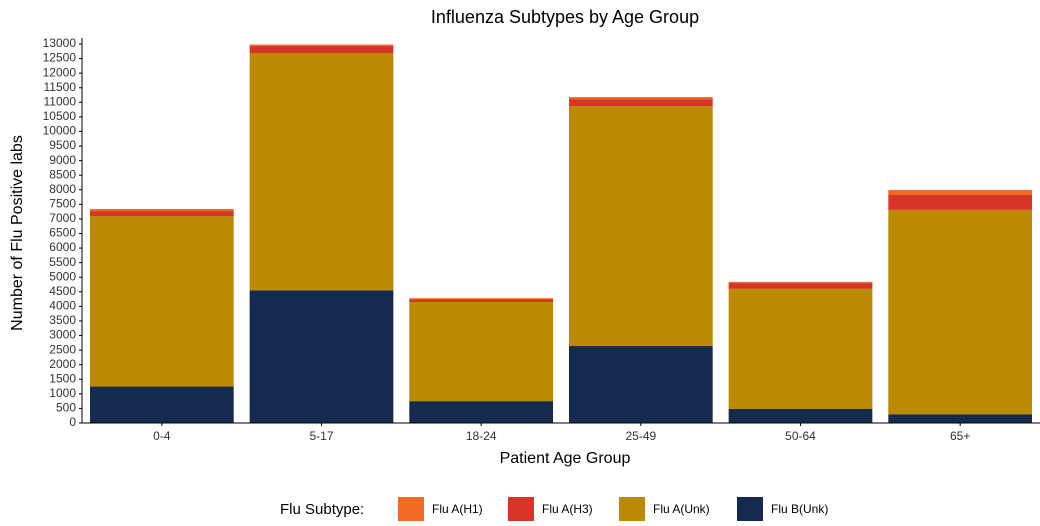  Describe the element at coordinates (60, 116) in the screenshot. I see `y-tick-label: 10500` at that location.